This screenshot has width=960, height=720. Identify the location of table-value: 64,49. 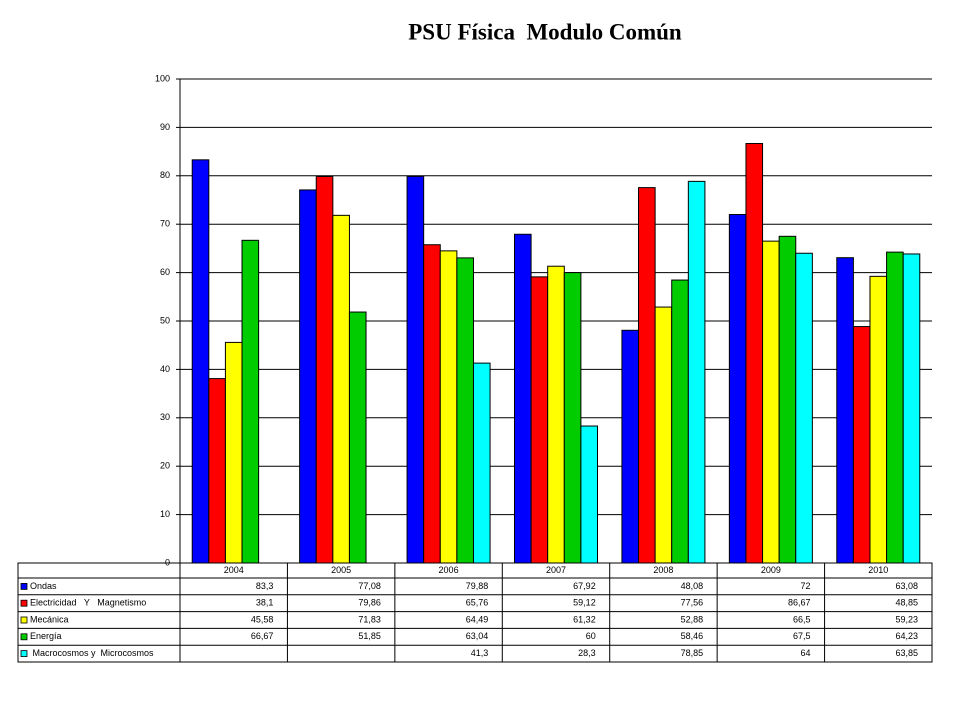
(477, 619).